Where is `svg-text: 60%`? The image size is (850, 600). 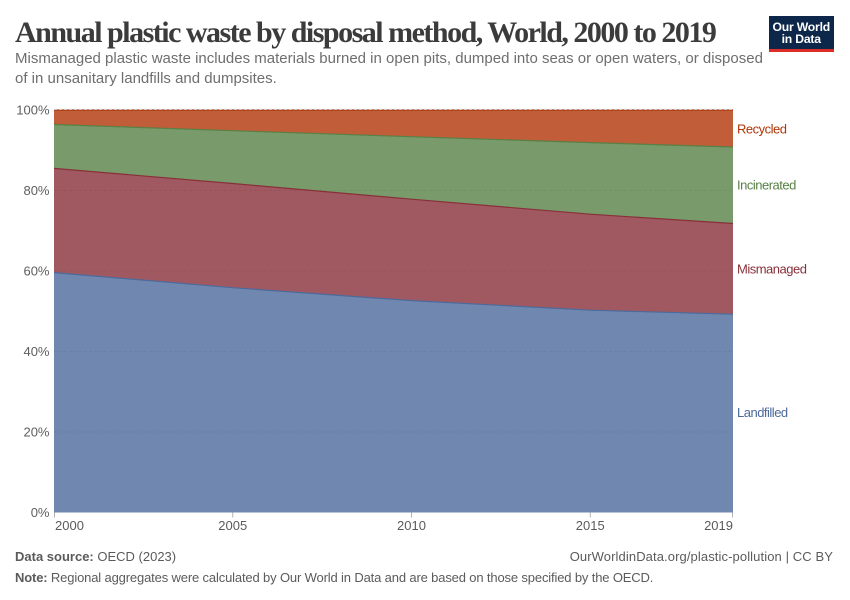
svg-text: 60% is located at coordinates (36, 270).